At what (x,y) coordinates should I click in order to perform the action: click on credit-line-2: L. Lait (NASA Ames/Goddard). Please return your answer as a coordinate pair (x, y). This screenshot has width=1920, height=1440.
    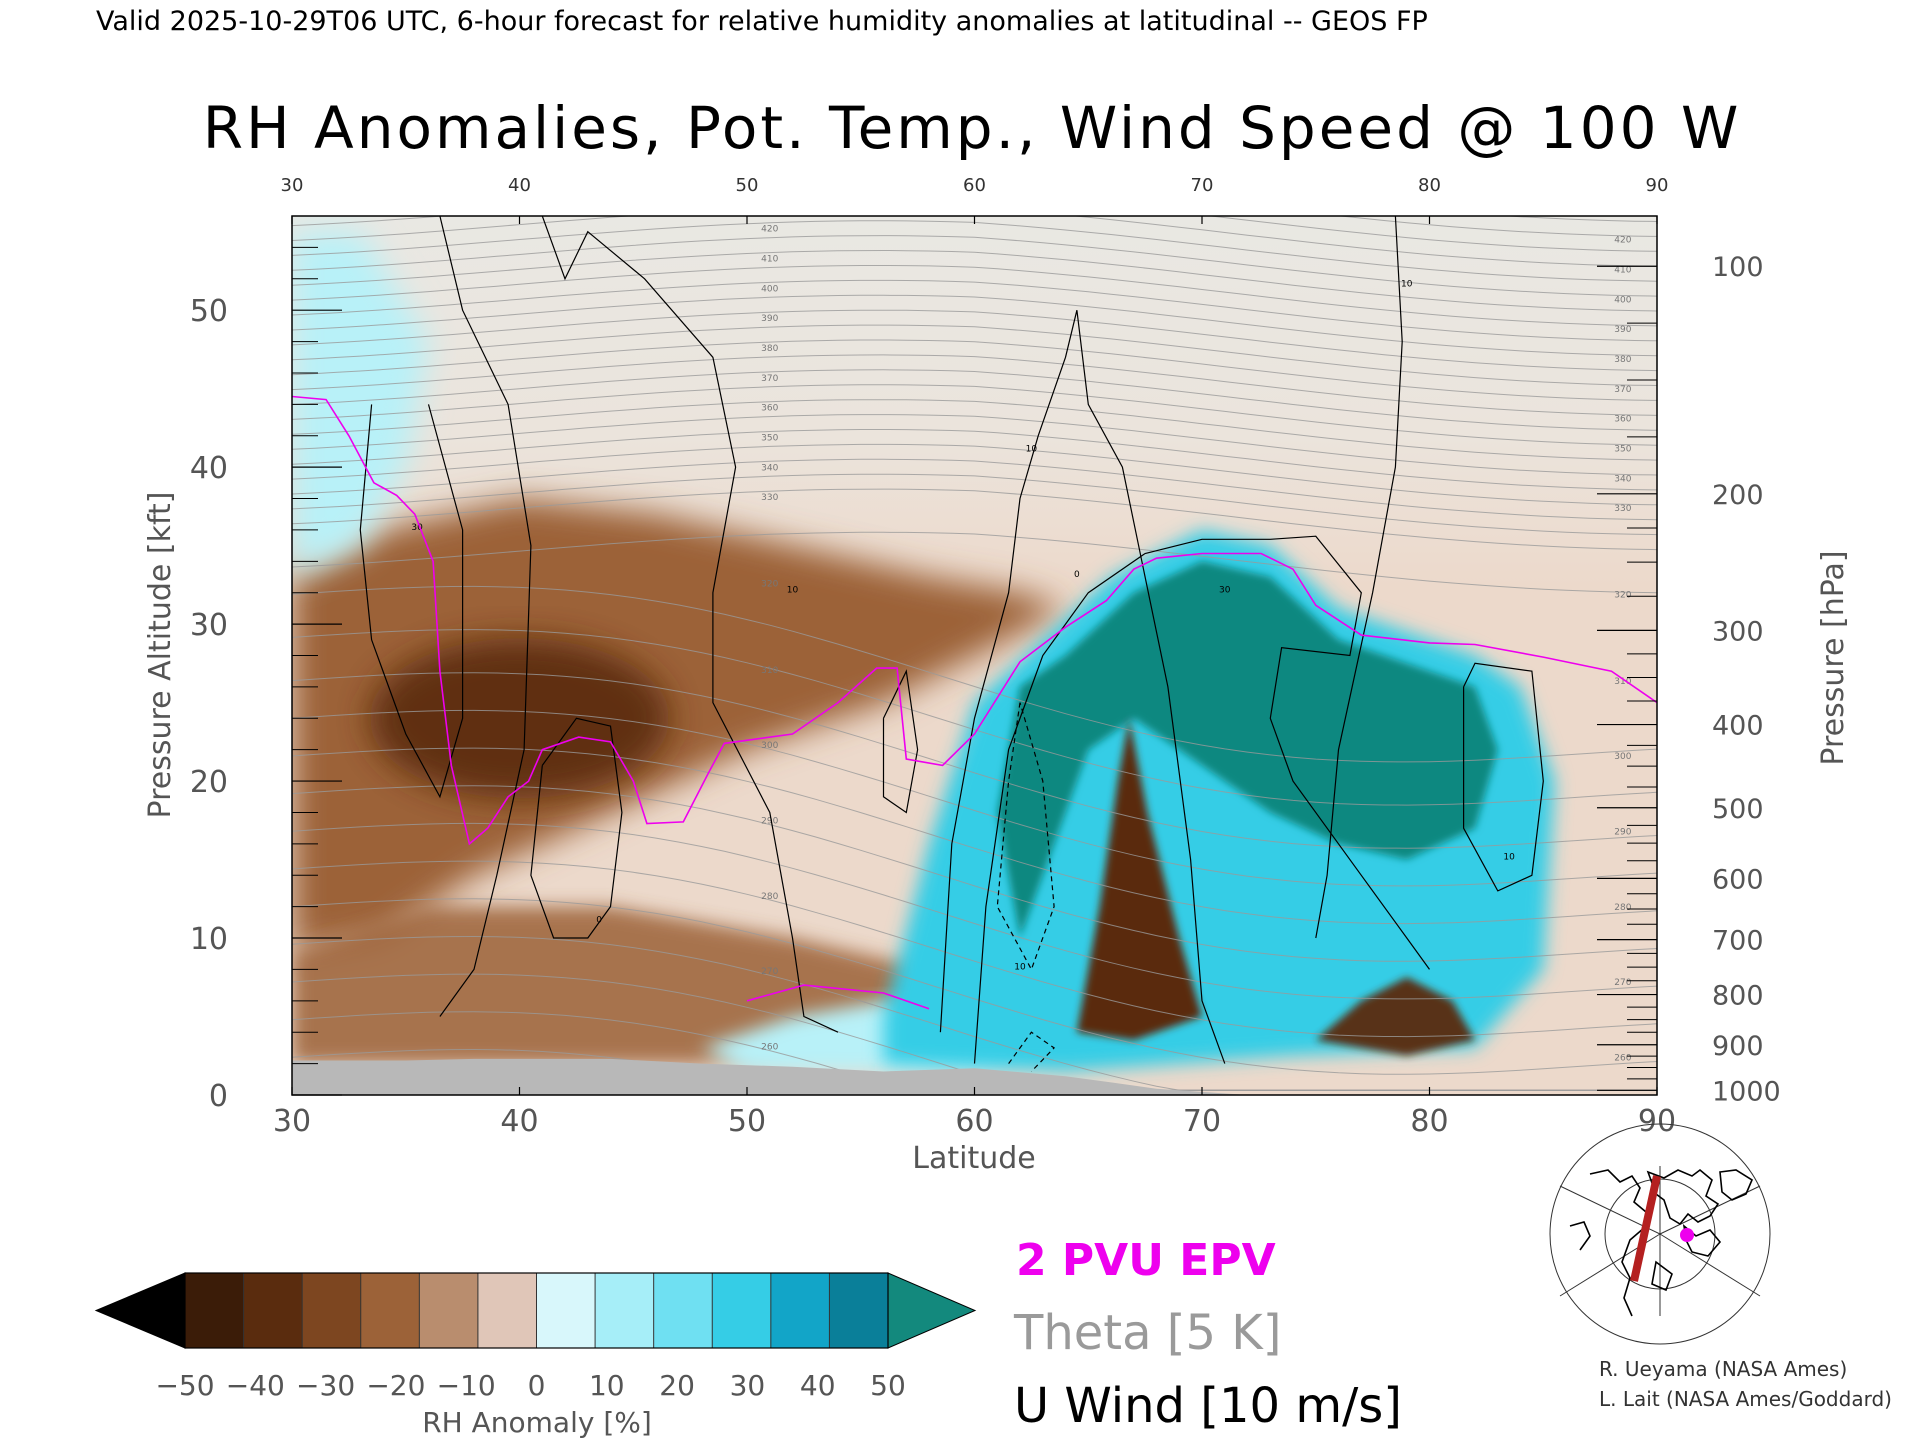
    Looking at the image, I should click on (1745, 1399).